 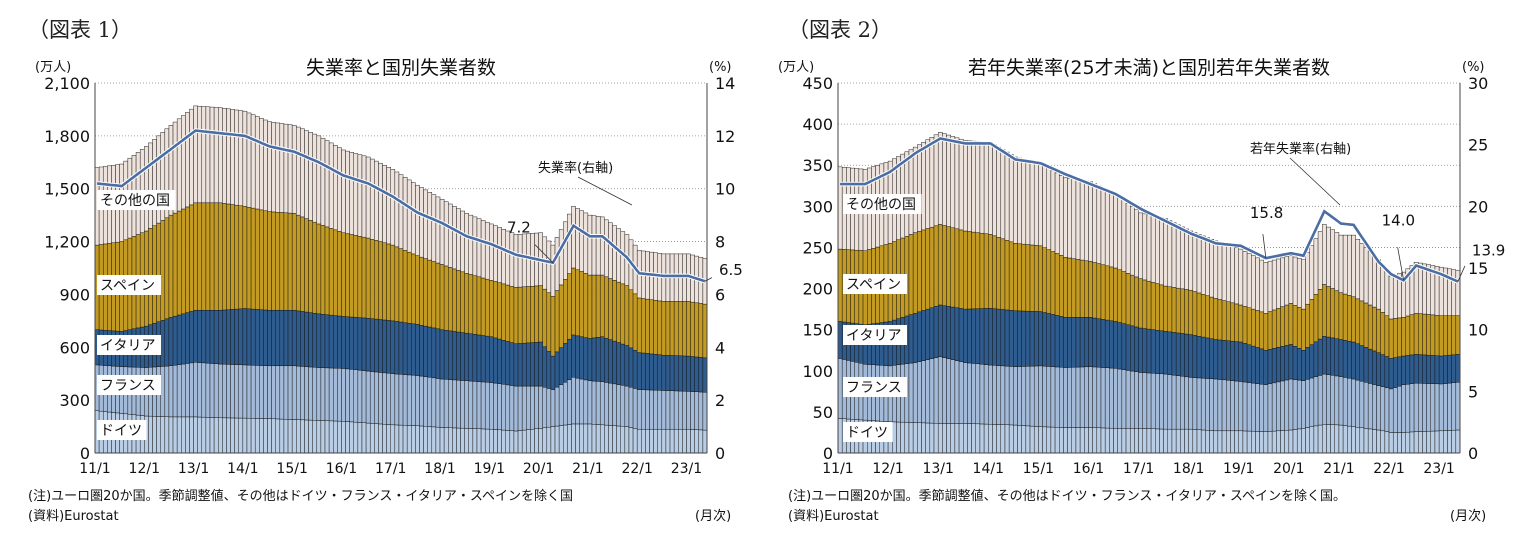 What do you see at coordinates (519, 228) in the screenshot?
I see `annotation-value: 7.2` at bounding box center [519, 228].